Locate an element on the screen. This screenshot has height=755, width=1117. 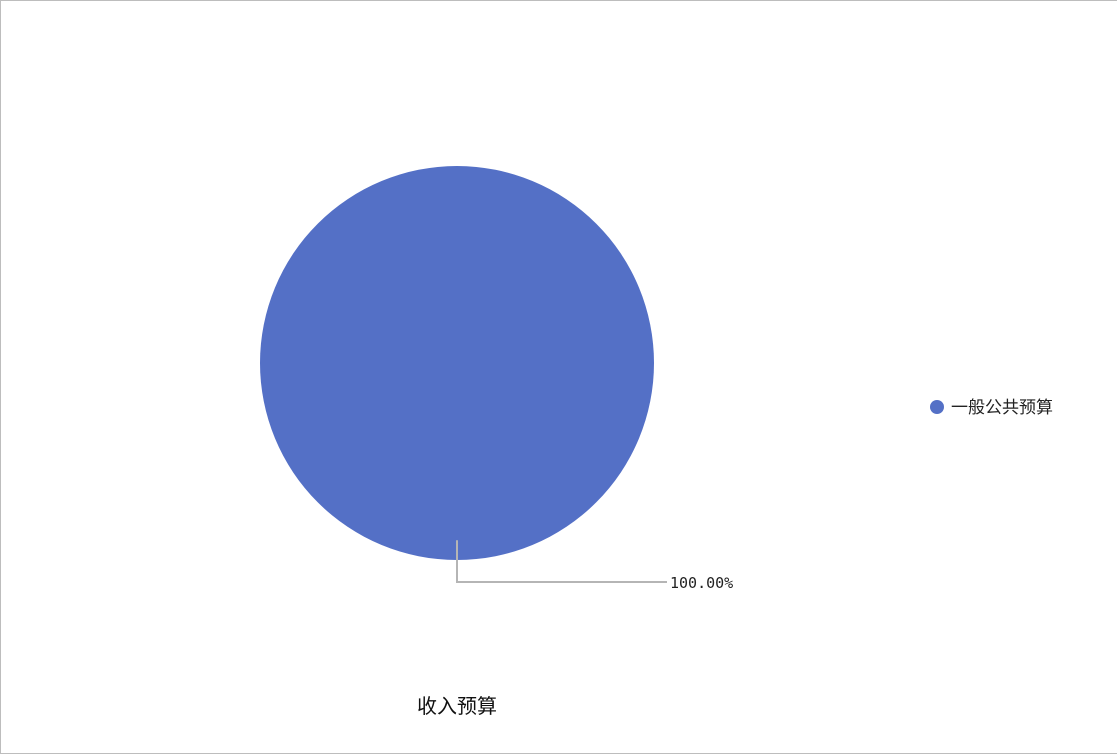
slice-labels: 100.00% is located at coordinates (701, 583).